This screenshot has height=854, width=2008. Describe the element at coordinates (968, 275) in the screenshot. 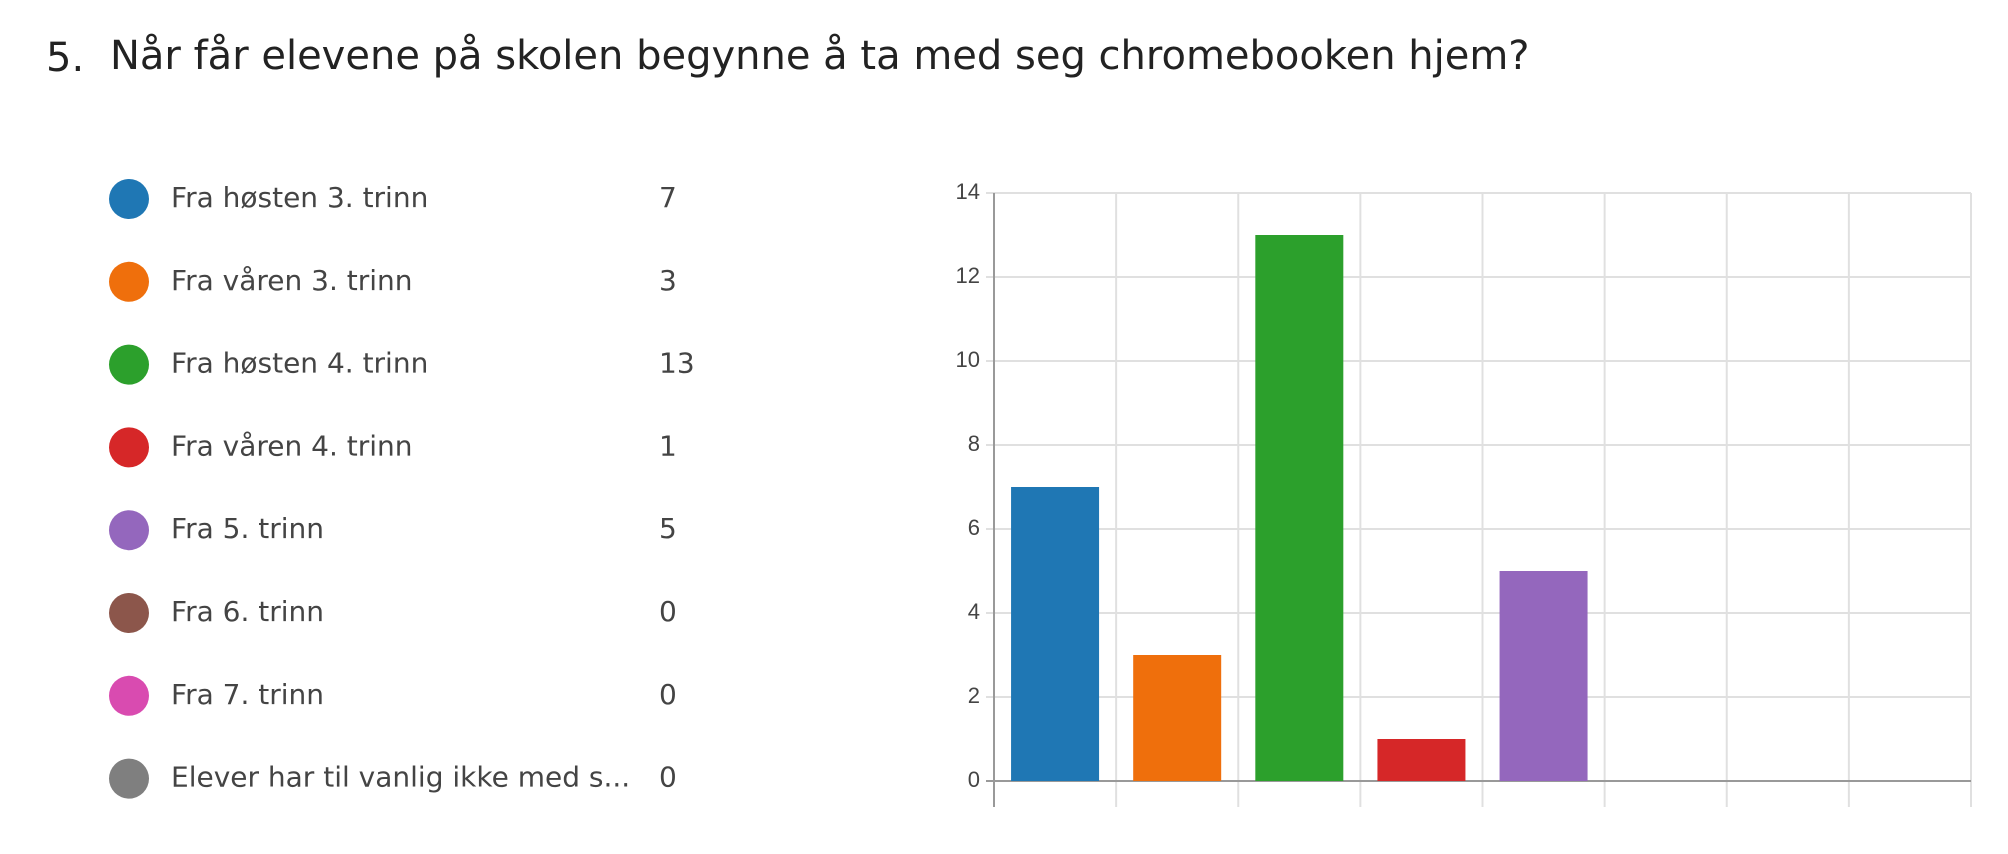

I see `y-tick-label: 12` at that location.